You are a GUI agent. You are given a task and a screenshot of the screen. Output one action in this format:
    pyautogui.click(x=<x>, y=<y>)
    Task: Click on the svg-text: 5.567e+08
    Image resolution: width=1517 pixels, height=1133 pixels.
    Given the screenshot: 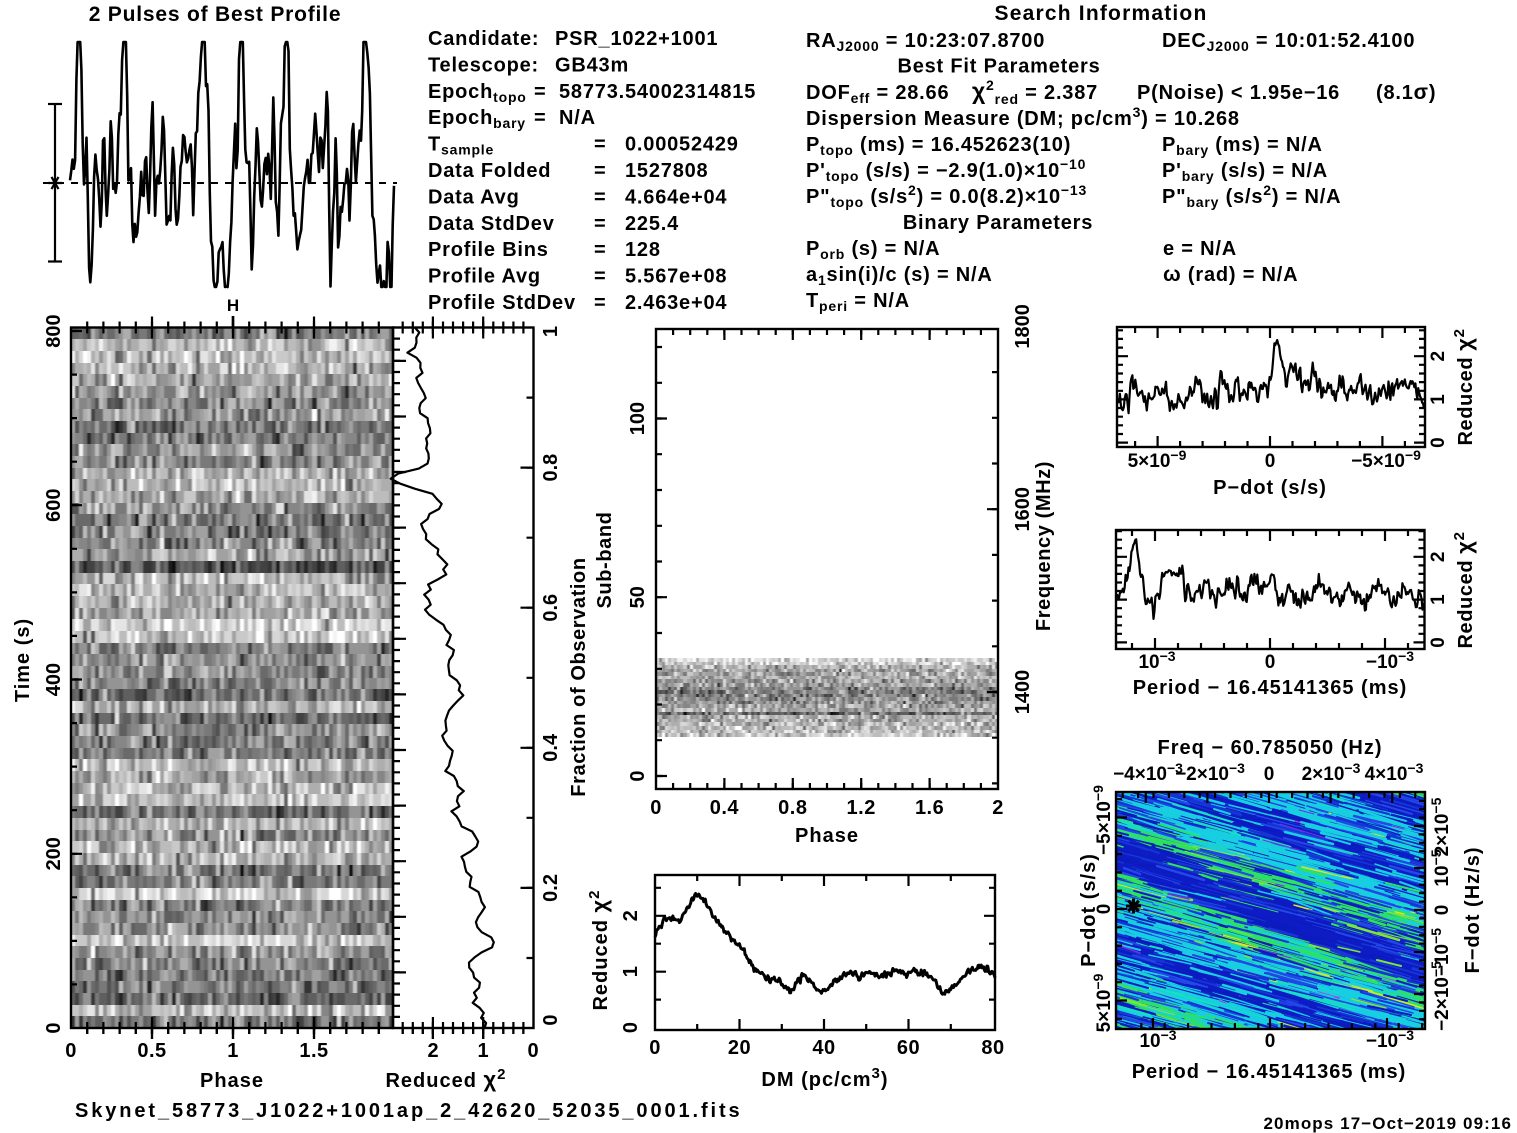 What is the action you would take?
    pyautogui.click(x=676, y=277)
    